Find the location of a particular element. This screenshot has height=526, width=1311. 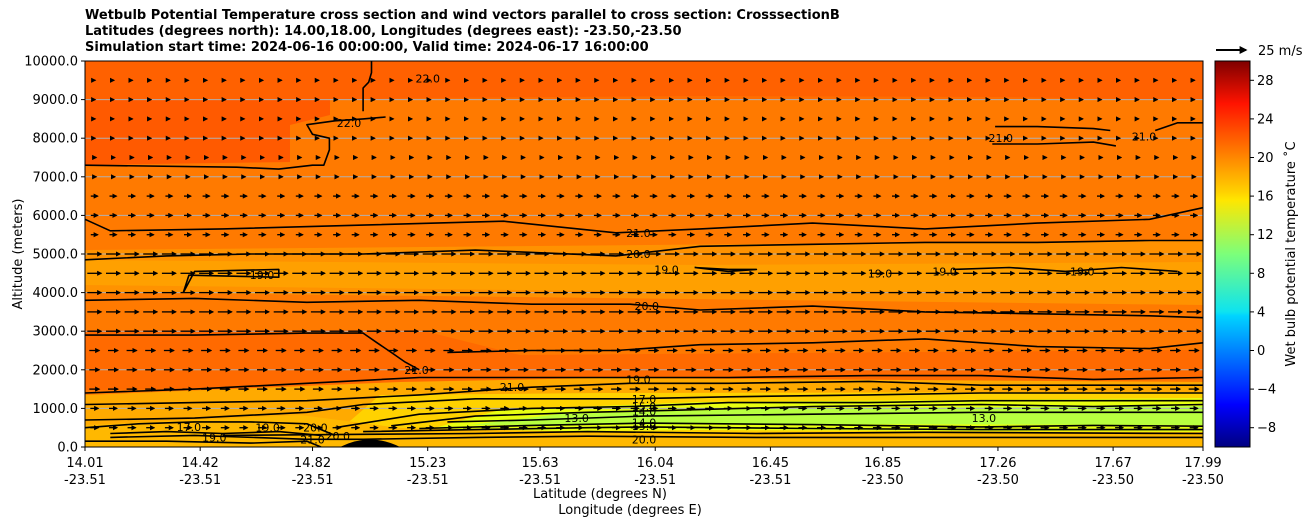

quiver-key-label: 25 m/s is located at coordinates (1280, 51).